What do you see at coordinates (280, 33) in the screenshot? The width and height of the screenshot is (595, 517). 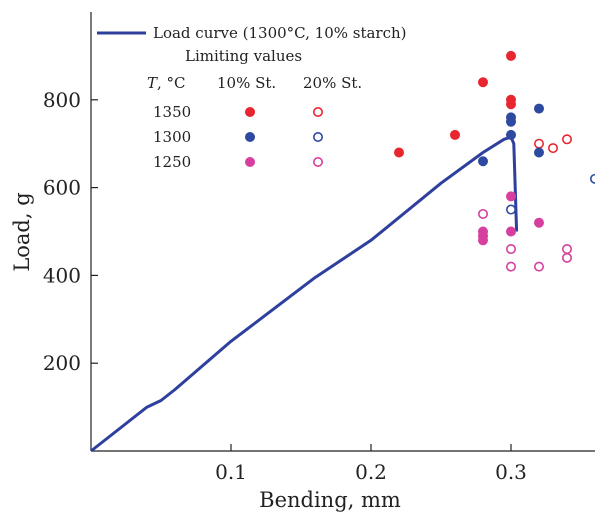 I see `legend-line-label: Load curve (1300°C, 10% starch)` at bounding box center [280, 33].